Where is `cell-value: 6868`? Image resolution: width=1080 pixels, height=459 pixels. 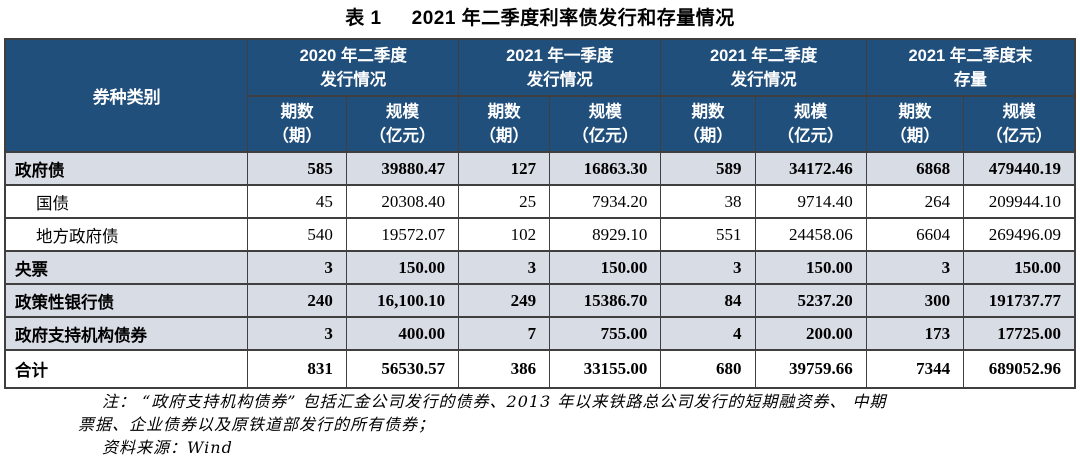
cell-value: 6868 is located at coordinates (915, 168).